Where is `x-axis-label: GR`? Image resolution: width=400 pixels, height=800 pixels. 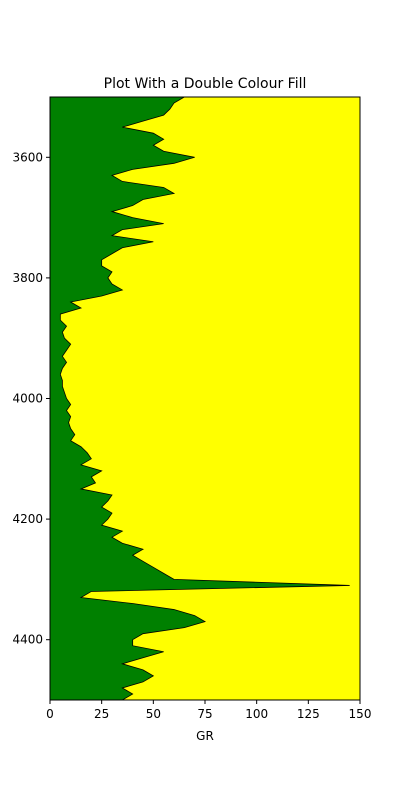
x-axis-label: GR is located at coordinates (205, 736).